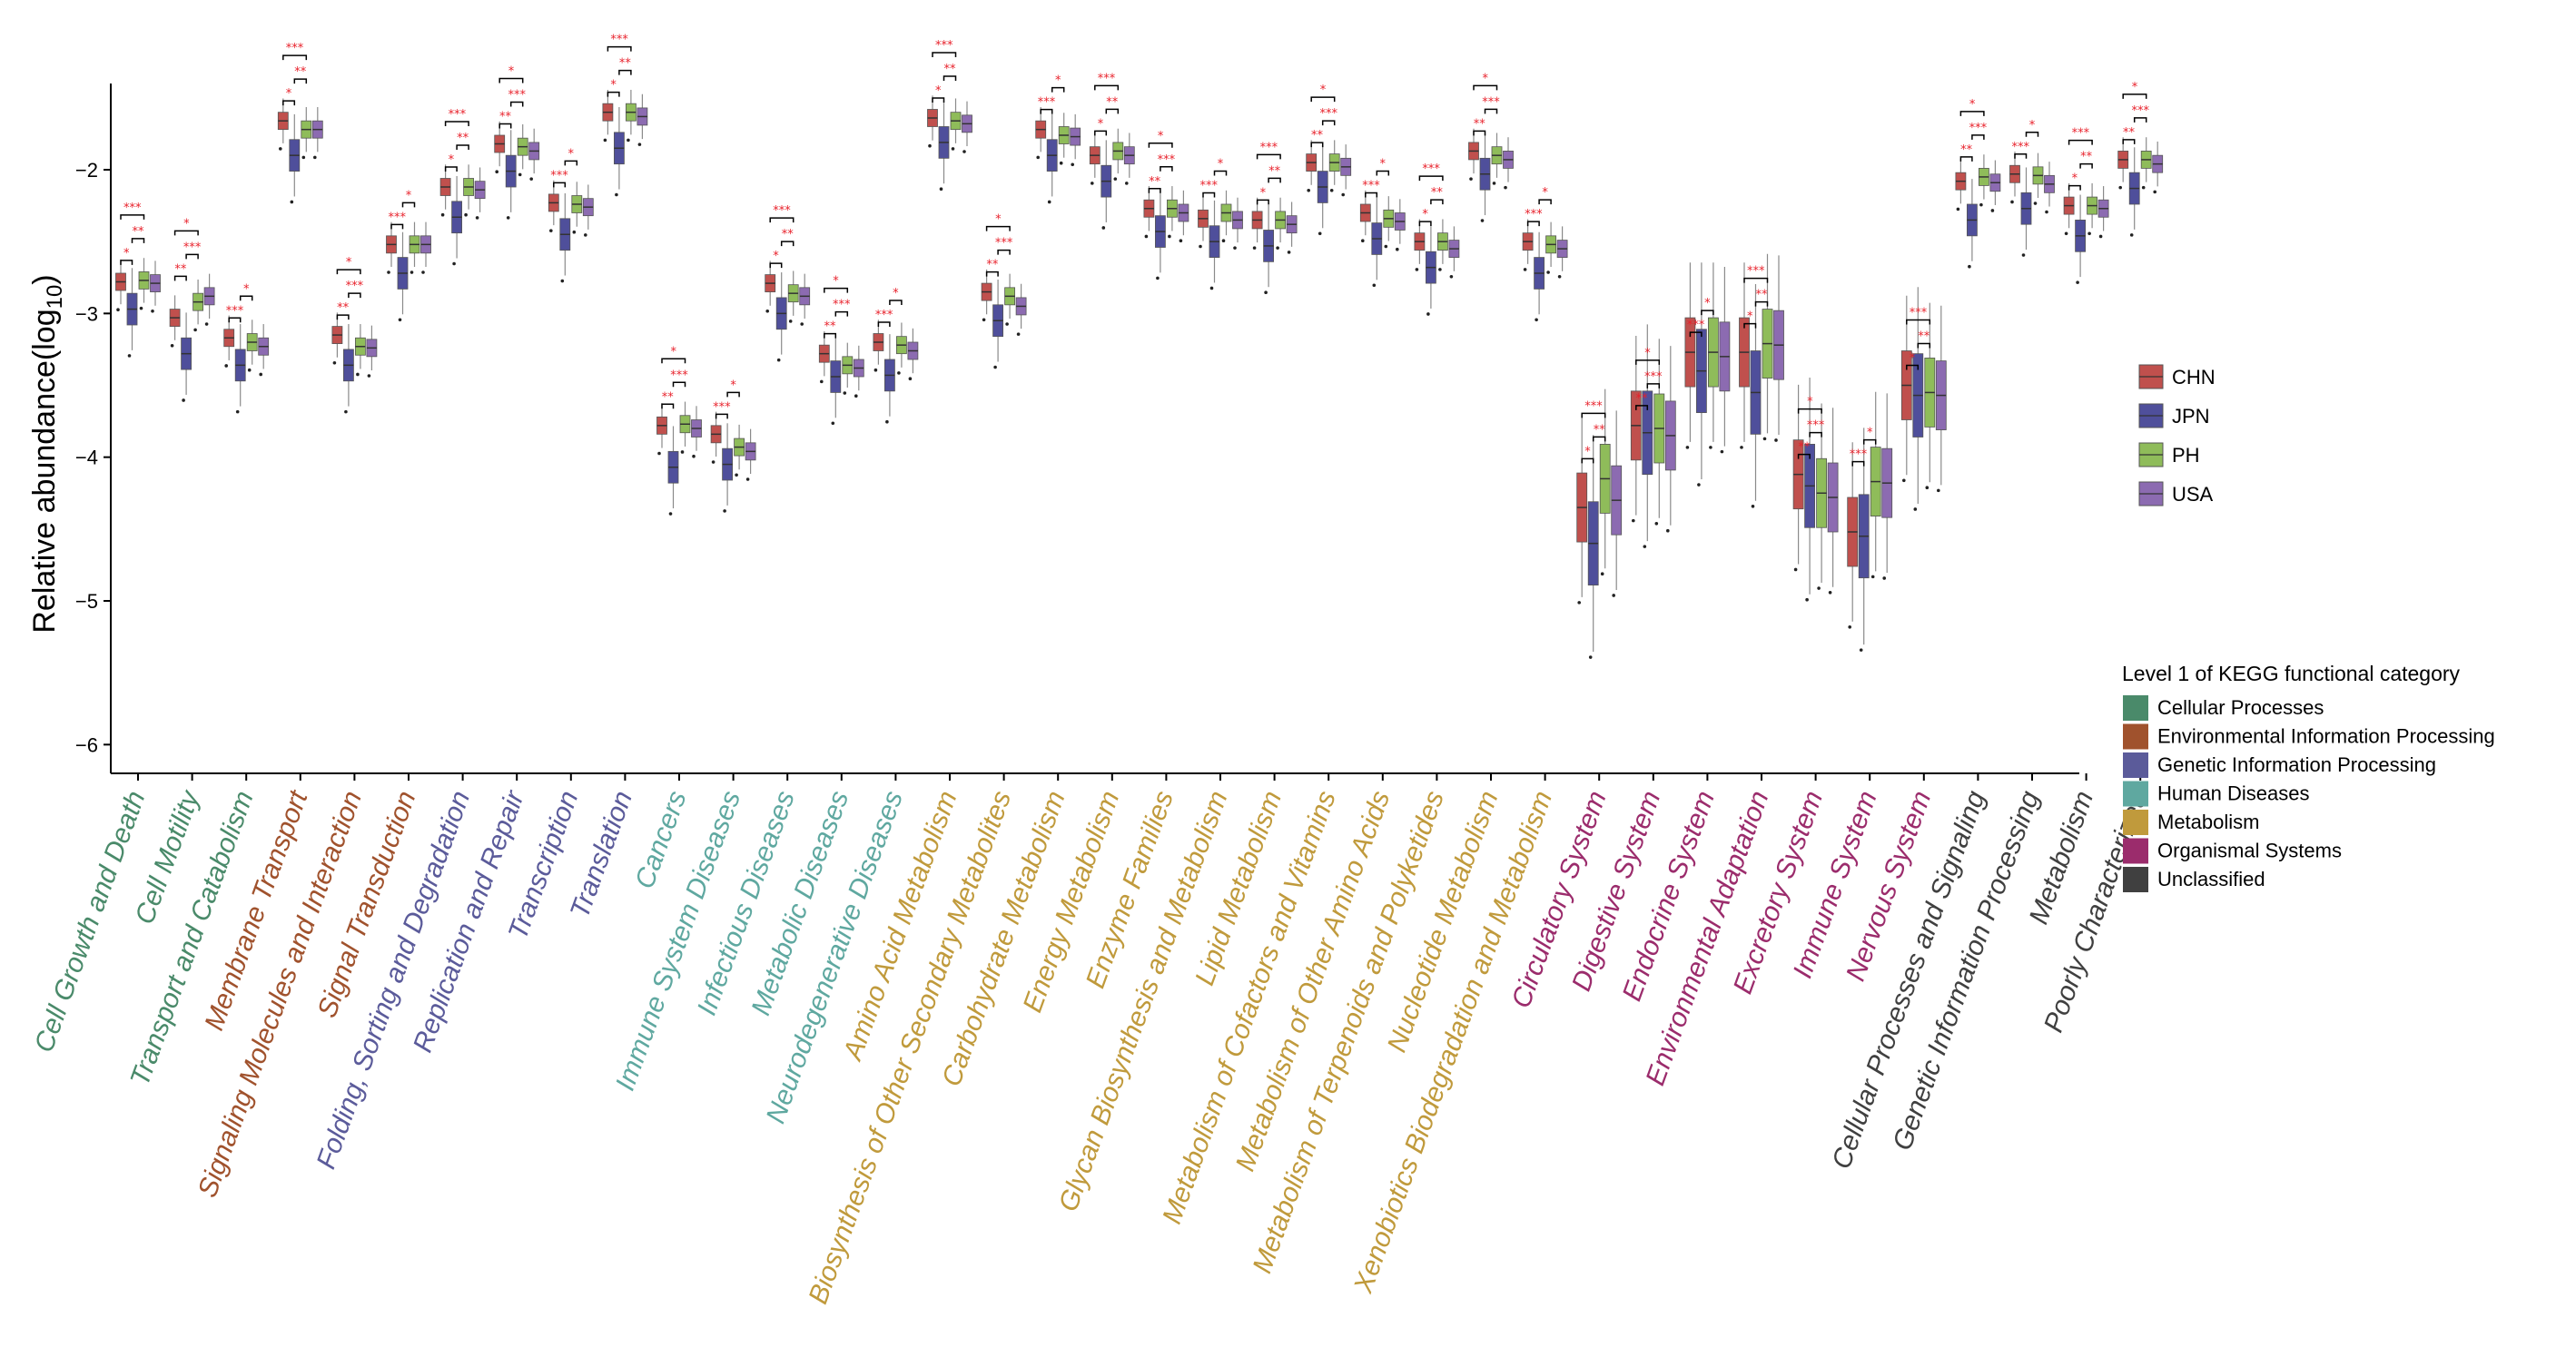 This screenshot has height=1357, width=2576. Describe the element at coordinates (2326, 736) in the screenshot. I see `legend-level1-label: Environmental Information Processing` at that location.